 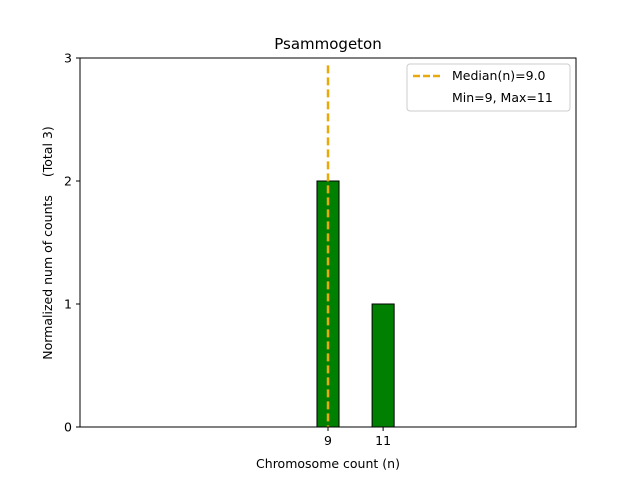 I want to click on y-axis: 0 1 2 3, so click(x=72, y=243).